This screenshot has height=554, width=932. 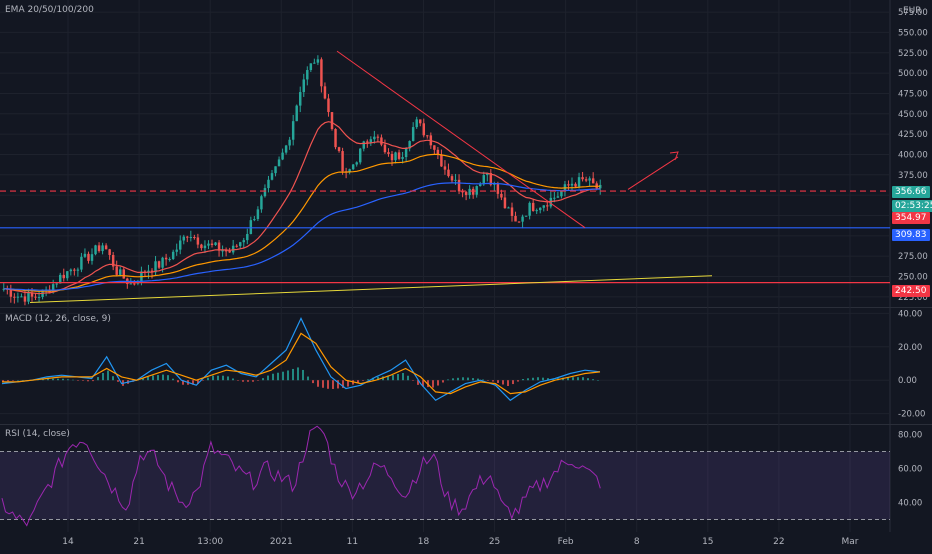 What do you see at coordinates (913, 278) in the screenshot?
I see `y-tick-label: 250.00` at bounding box center [913, 278].